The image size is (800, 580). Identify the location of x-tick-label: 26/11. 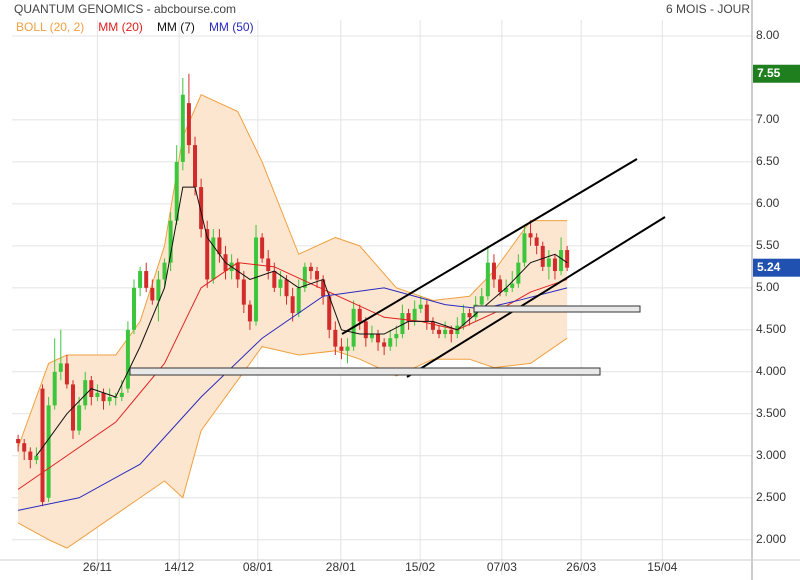
(97, 567).